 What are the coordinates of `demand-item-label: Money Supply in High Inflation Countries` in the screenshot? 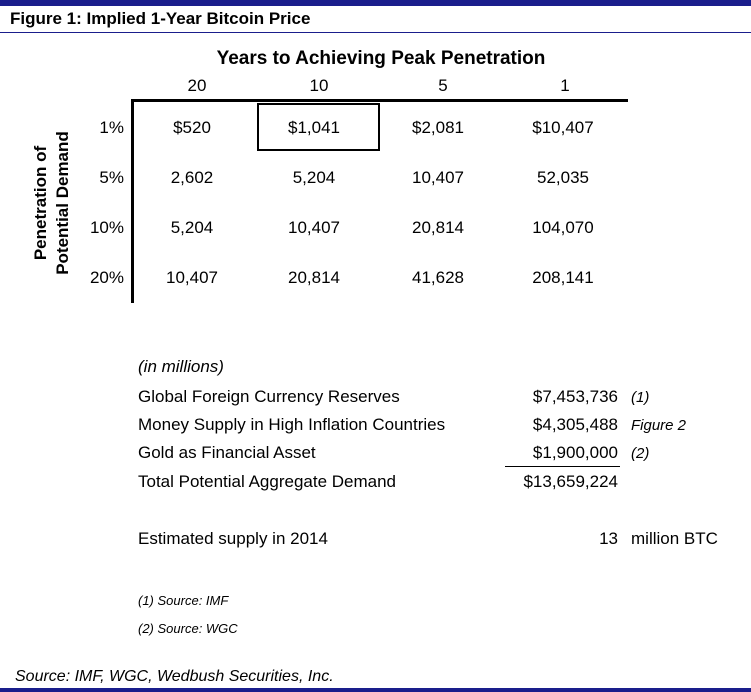 It's located at (292, 424).